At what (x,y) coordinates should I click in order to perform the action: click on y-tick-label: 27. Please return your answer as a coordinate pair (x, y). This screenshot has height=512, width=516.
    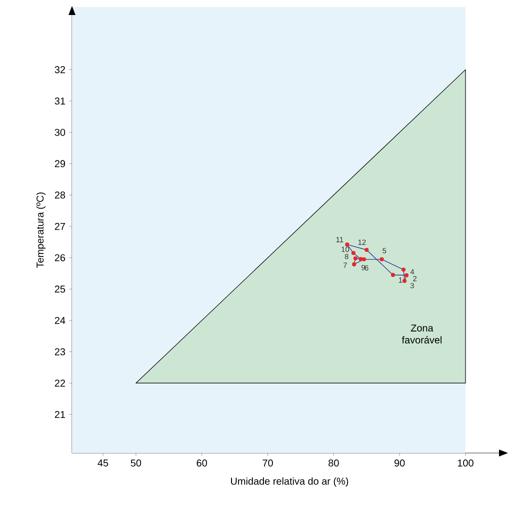
    Looking at the image, I should click on (59, 226).